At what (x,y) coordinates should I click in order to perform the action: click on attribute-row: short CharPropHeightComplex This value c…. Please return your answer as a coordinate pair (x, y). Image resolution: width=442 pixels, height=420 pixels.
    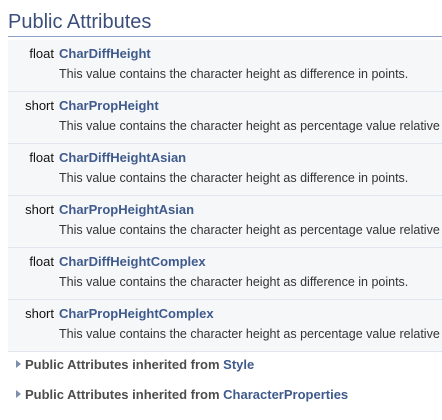
    Looking at the image, I should click on (225, 326).